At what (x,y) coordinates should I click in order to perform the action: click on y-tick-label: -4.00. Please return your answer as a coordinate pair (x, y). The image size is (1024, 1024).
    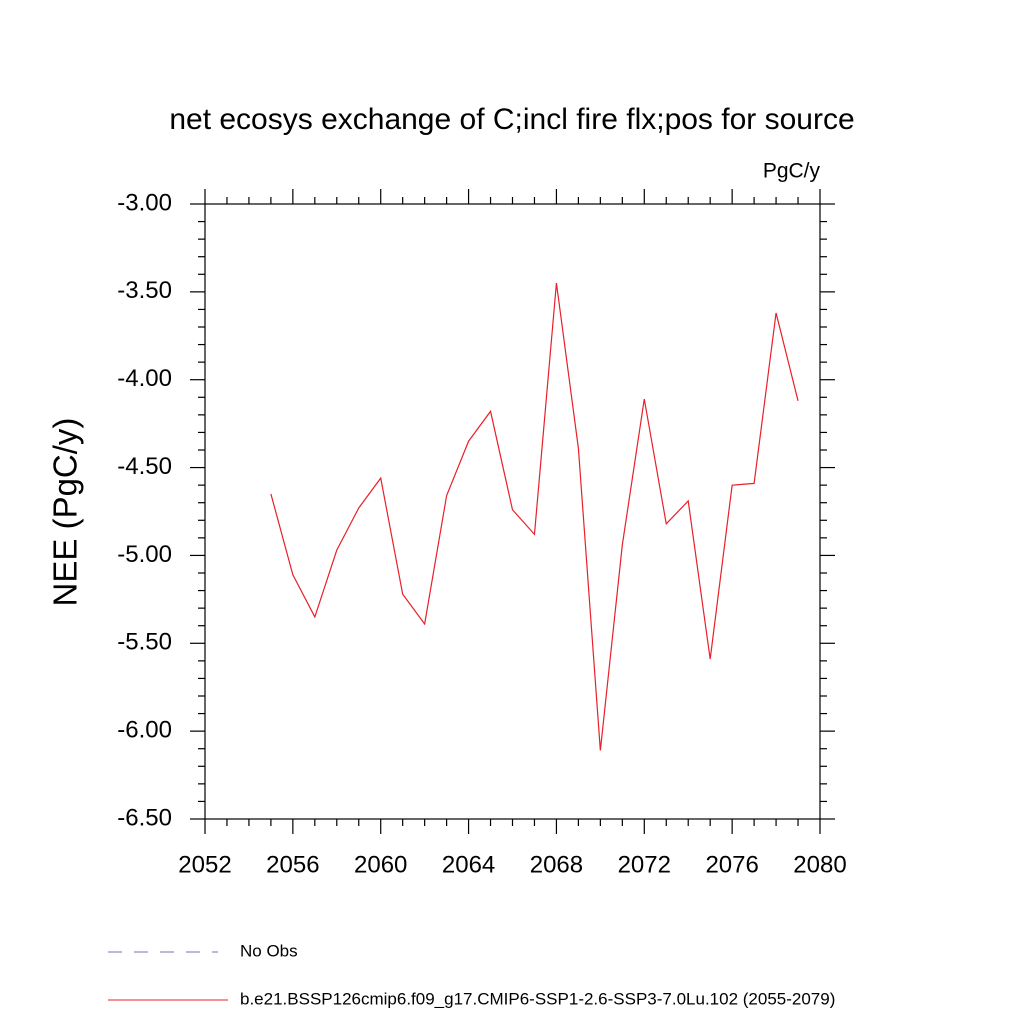
    Looking at the image, I should click on (144, 378).